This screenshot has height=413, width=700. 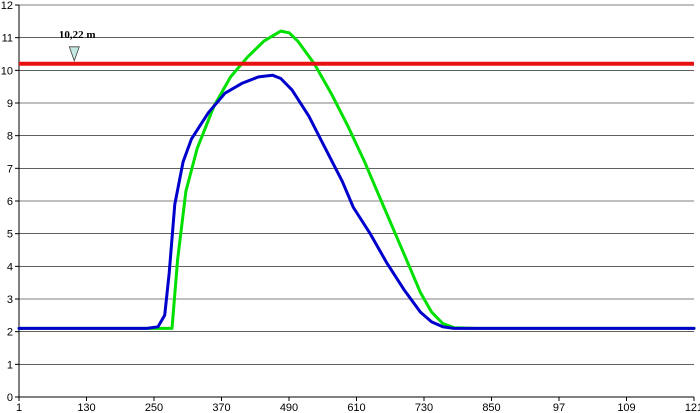 What do you see at coordinates (424, 407) in the screenshot?
I see `x-tick-label: 730` at bounding box center [424, 407].